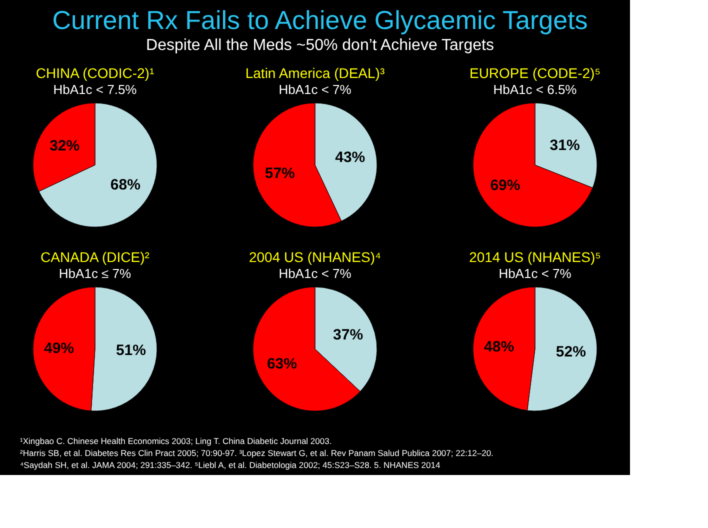  What do you see at coordinates (535, 89) in the screenshot?
I see `chart-subtitle: HbA1c < 6.5%` at bounding box center [535, 89].